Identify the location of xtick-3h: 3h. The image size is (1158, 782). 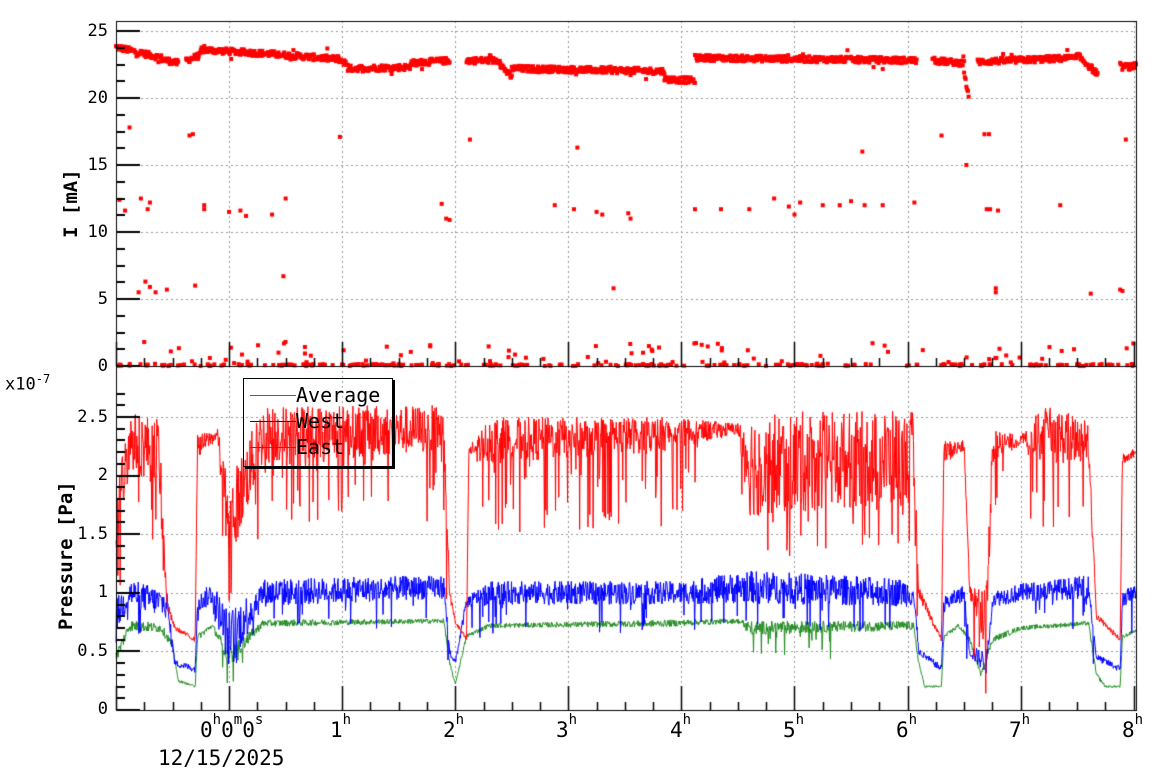
(567, 727).